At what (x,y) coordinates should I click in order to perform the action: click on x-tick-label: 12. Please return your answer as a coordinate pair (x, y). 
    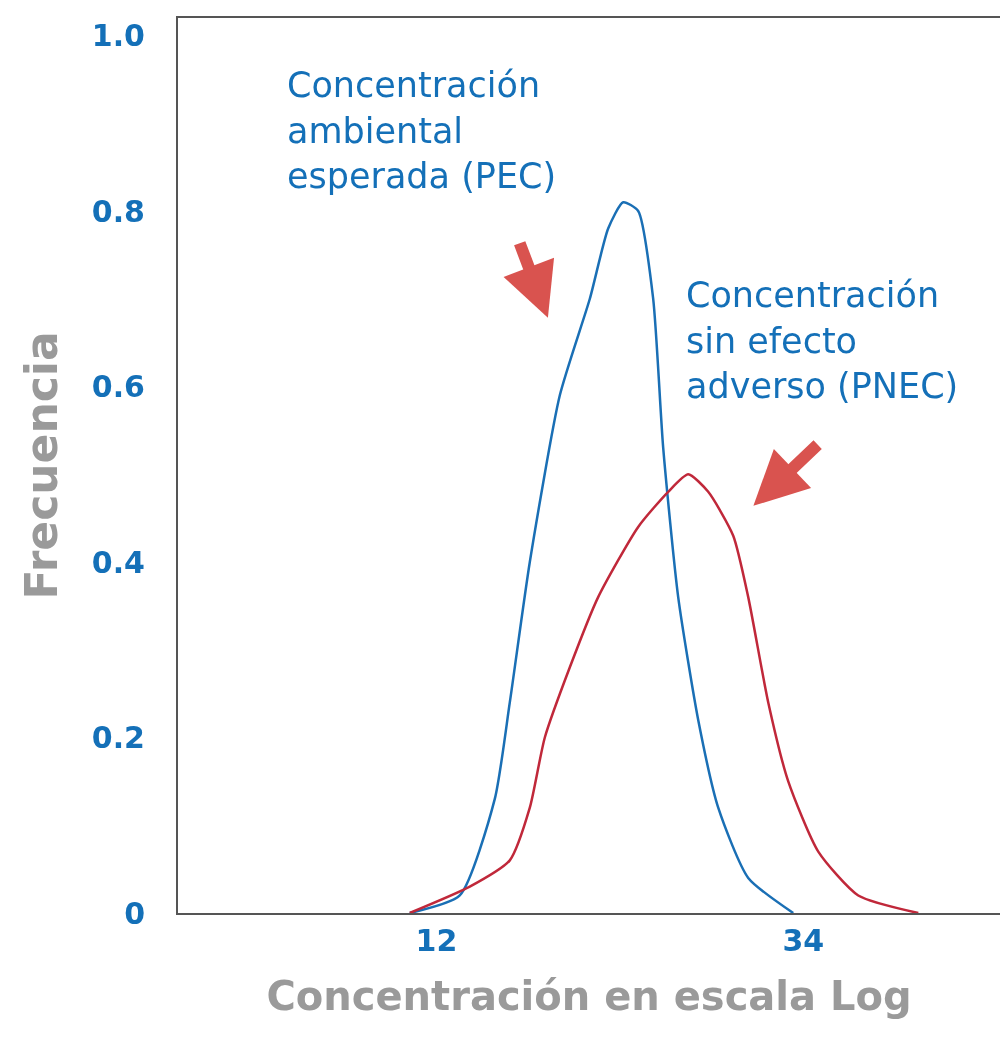
    Looking at the image, I should click on (436, 940).